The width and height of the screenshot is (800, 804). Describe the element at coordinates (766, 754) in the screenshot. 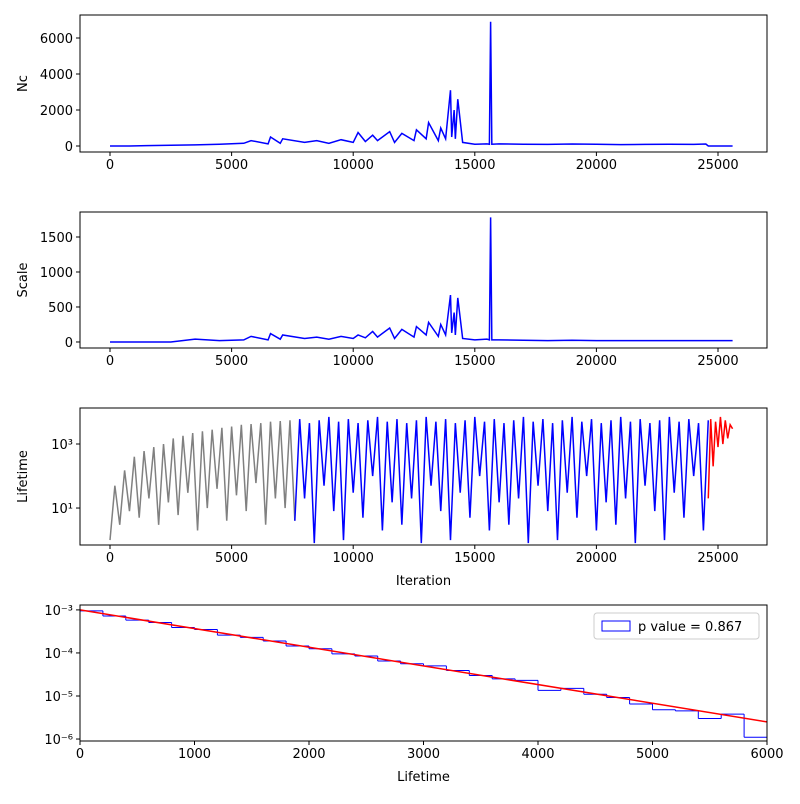

I see `x-tick-label: 6000` at that location.